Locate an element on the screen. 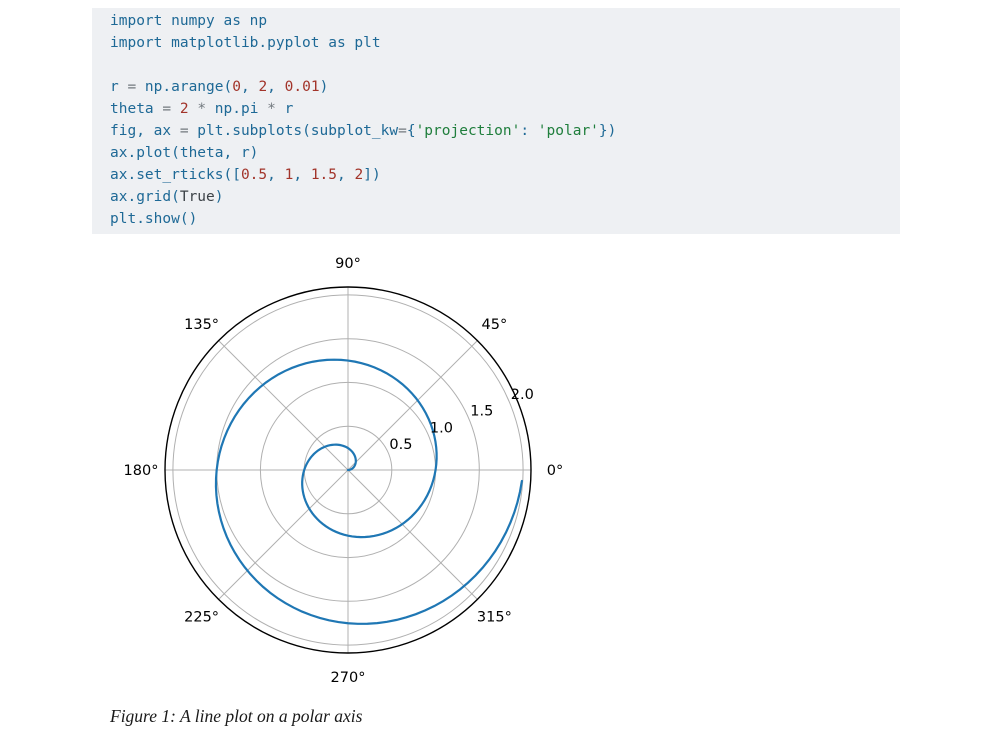  theta-tick-label: 270° is located at coordinates (348, 678).